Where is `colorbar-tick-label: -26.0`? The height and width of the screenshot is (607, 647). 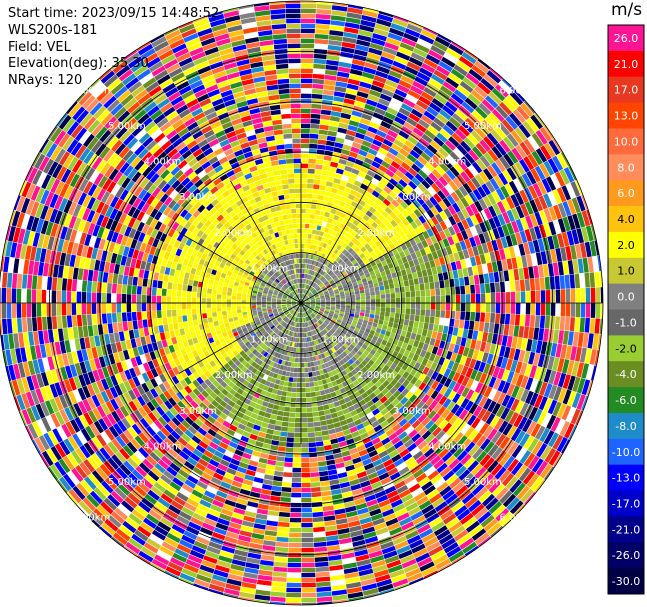
colorbar-tick-label: -26.0 is located at coordinates (626, 555).